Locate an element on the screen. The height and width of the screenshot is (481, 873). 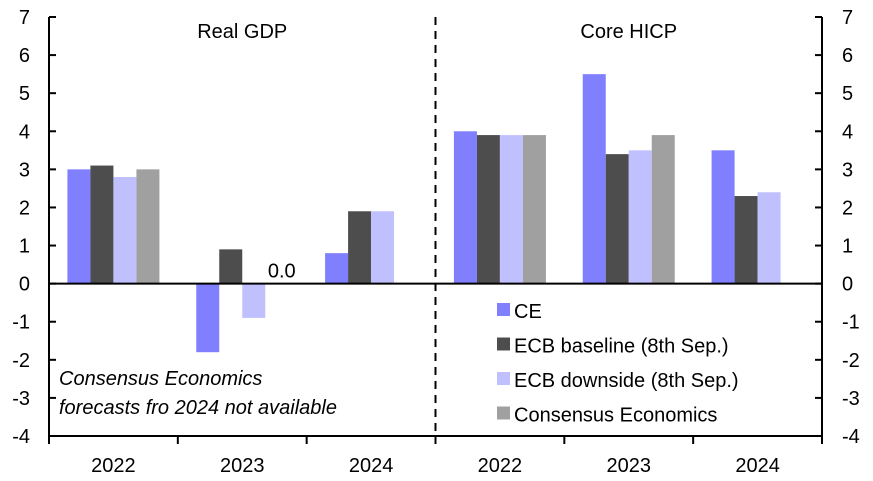
note-line-1: Consensus Economics is located at coordinates (160, 379).